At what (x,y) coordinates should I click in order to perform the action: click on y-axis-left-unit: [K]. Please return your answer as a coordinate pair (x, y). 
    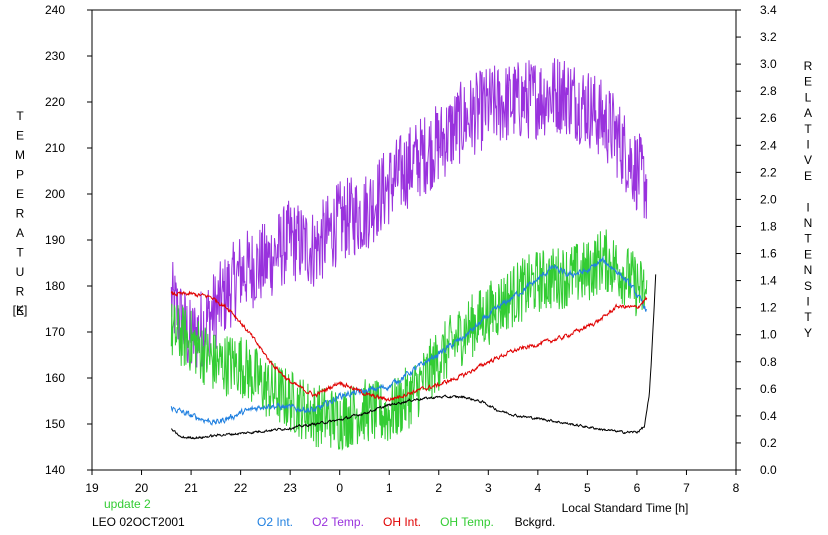
    Looking at the image, I should click on (20, 310).